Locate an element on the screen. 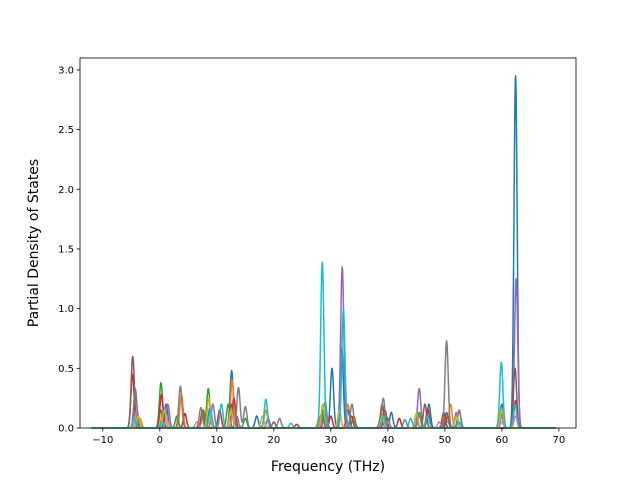 Image resolution: width=640 pixels, height=480 pixels. x-axis-ticks: −10 0 10 20 30 40 50 60 70 is located at coordinates (328, 437).